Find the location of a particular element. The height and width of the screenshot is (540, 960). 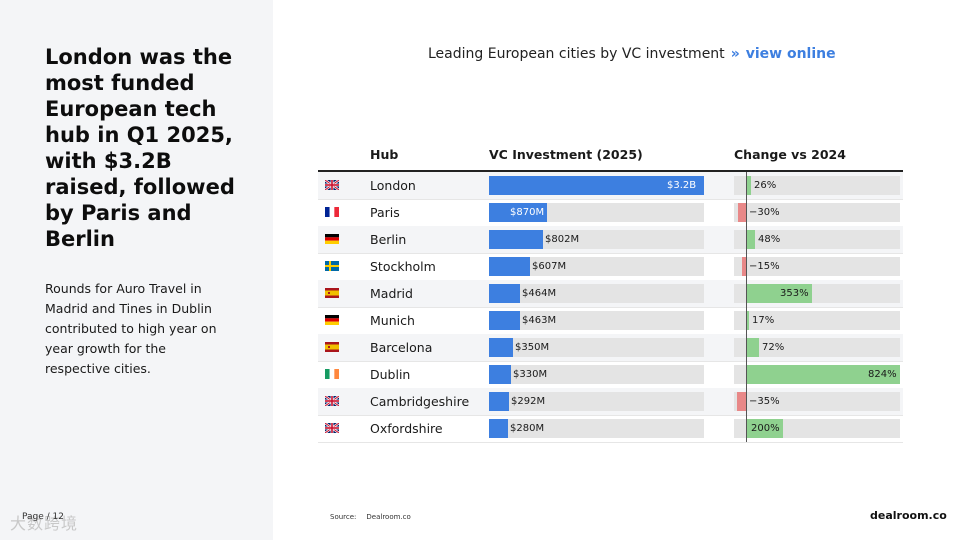

change-track: 72% is located at coordinates (817, 347).